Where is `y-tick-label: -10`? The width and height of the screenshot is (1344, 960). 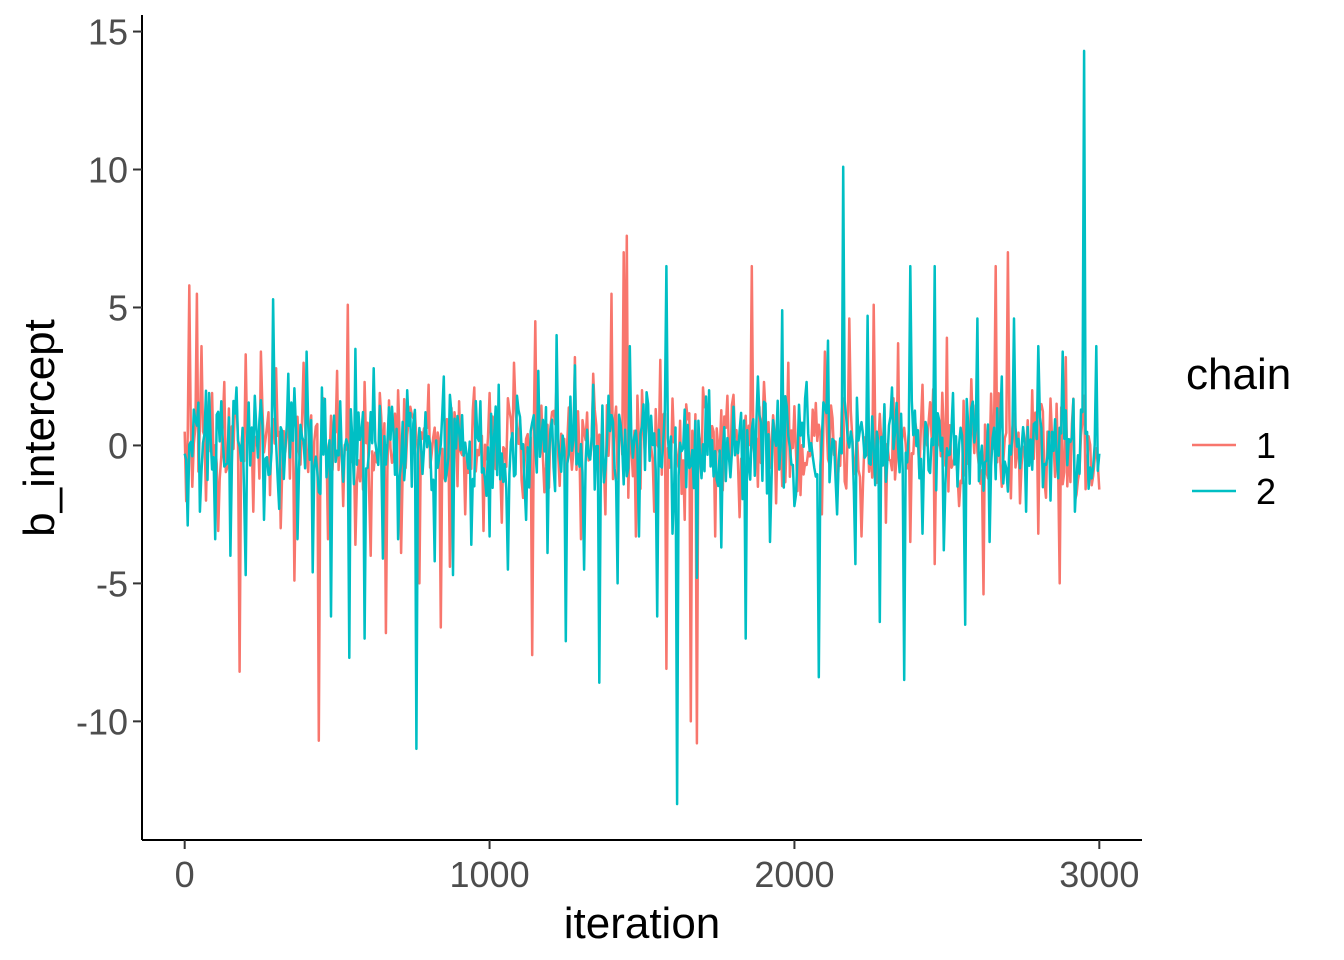 y-tick-label: -10 is located at coordinates (102, 721).